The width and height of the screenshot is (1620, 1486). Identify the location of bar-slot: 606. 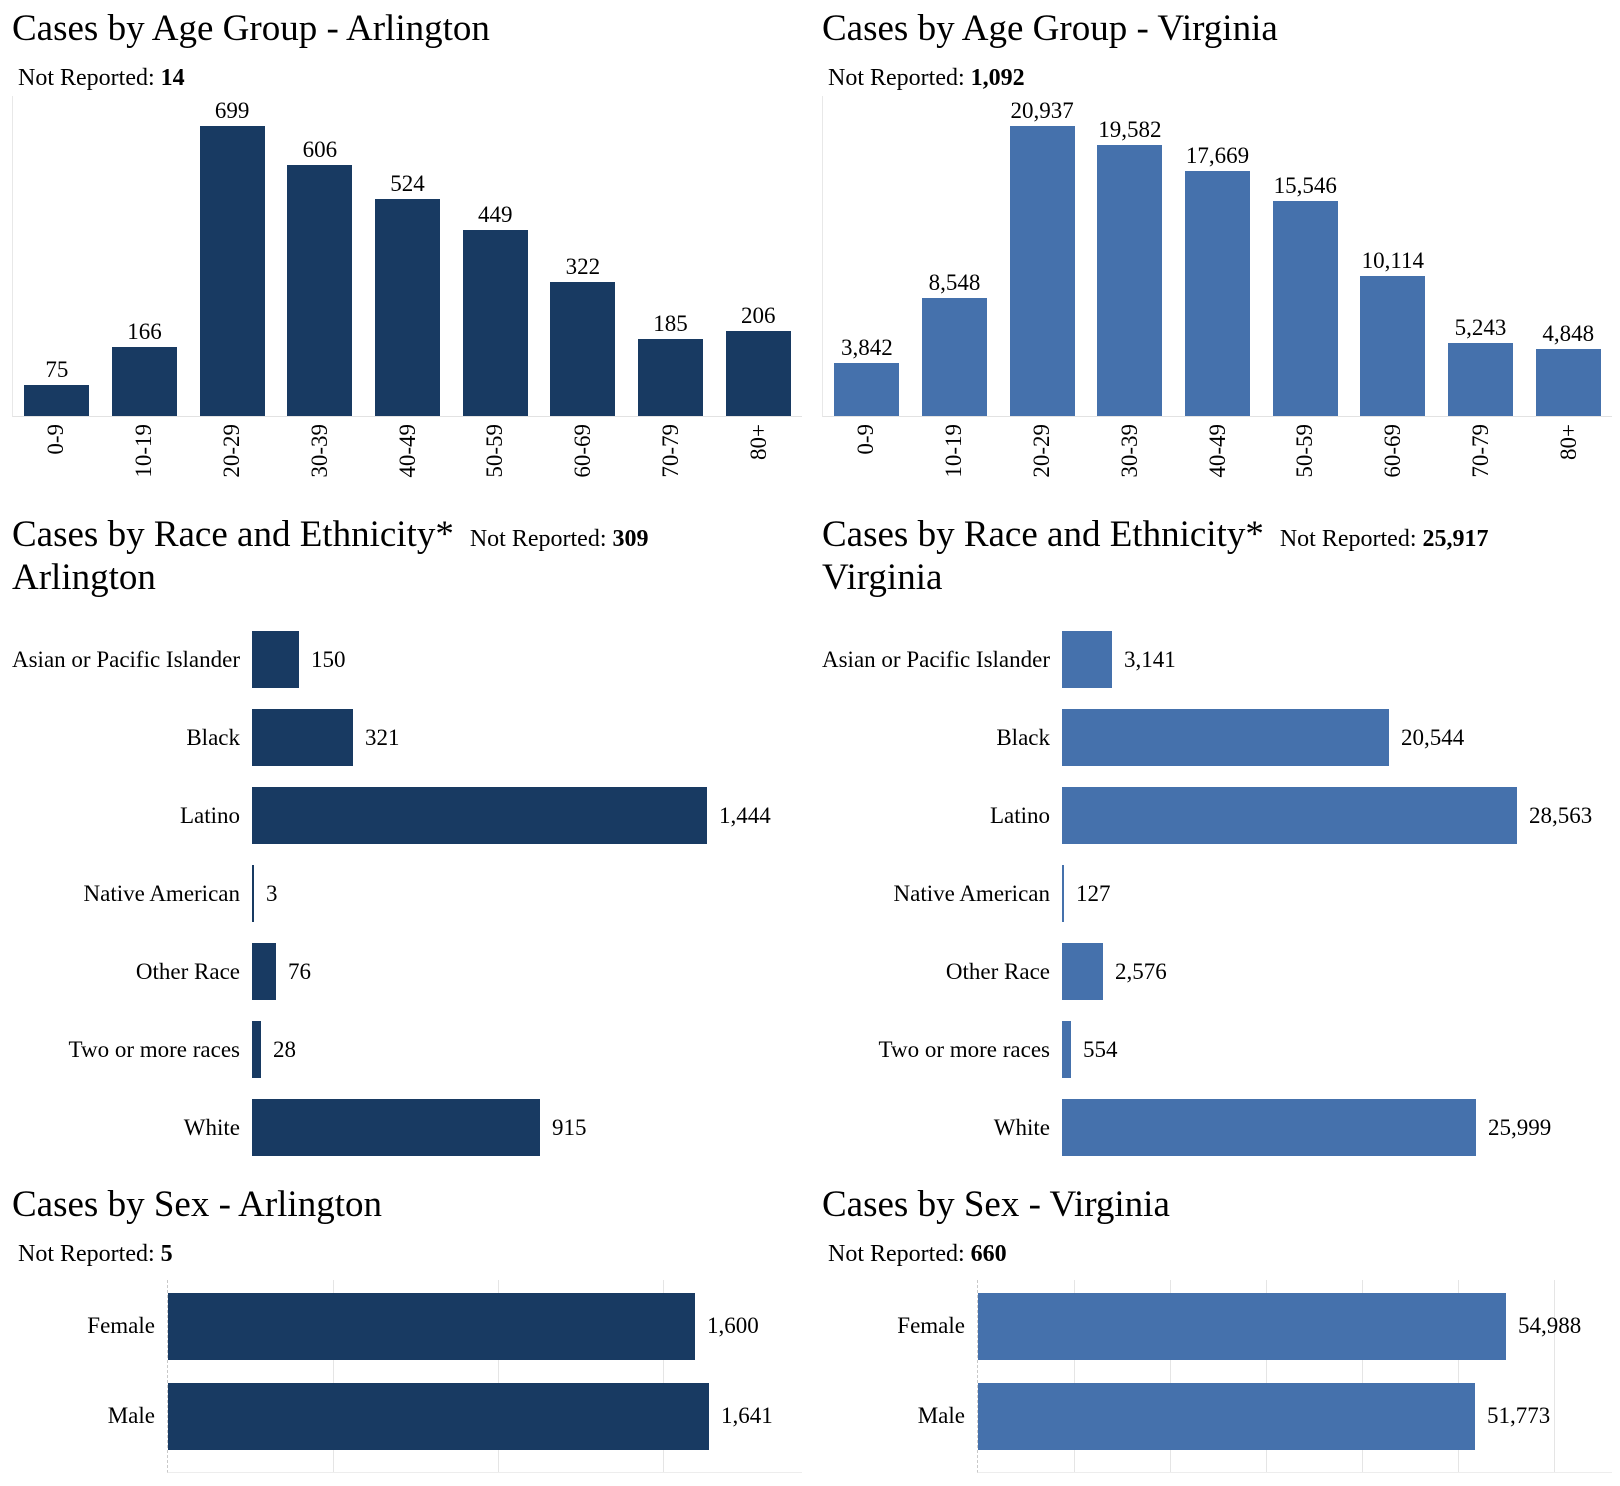
(320, 277).